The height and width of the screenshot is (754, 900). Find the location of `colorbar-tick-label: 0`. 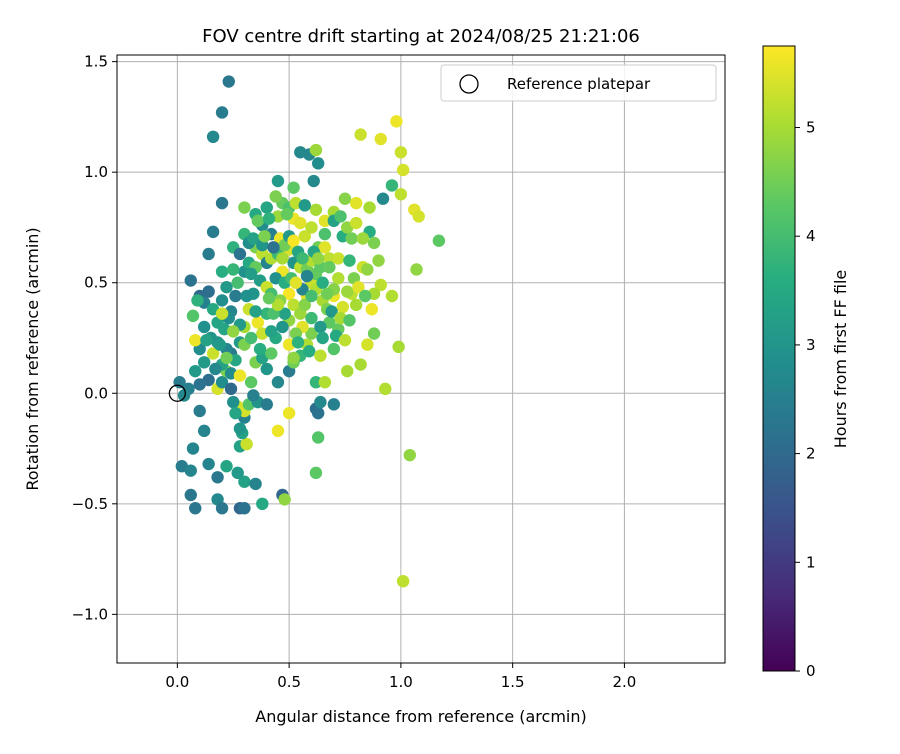

colorbar-tick-label: 0 is located at coordinates (811, 671).